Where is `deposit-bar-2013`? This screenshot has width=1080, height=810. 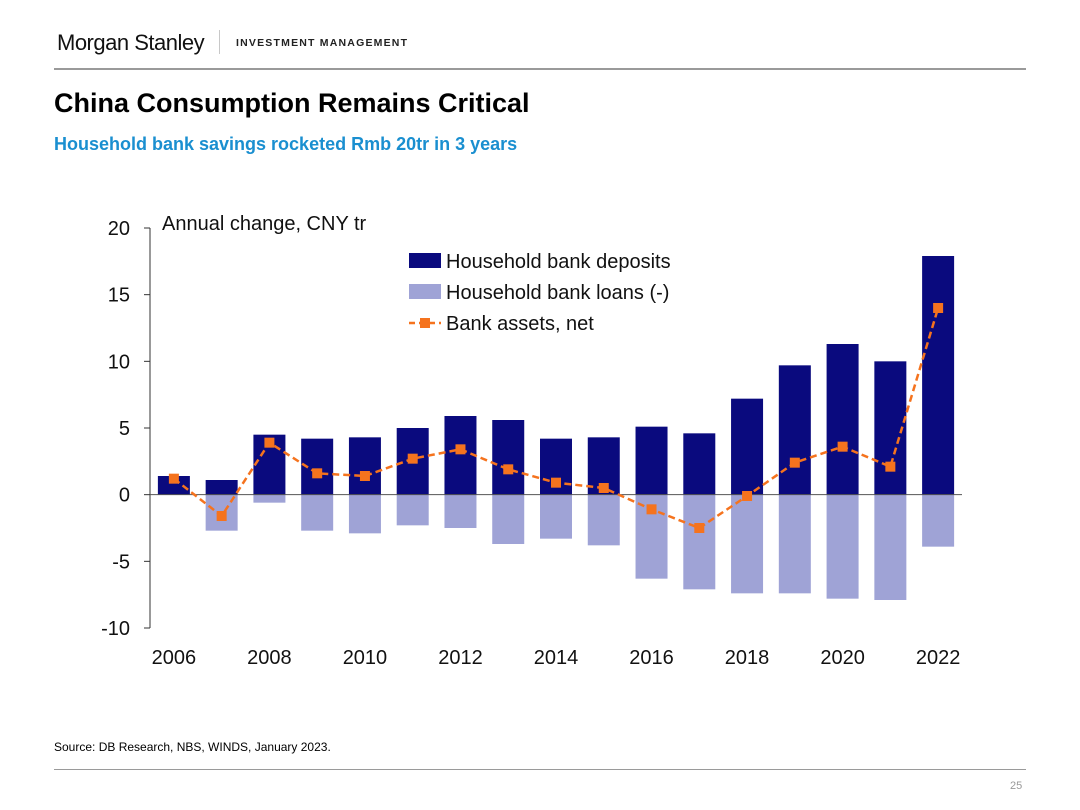
deposit-bar-2013 is located at coordinates (508, 457).